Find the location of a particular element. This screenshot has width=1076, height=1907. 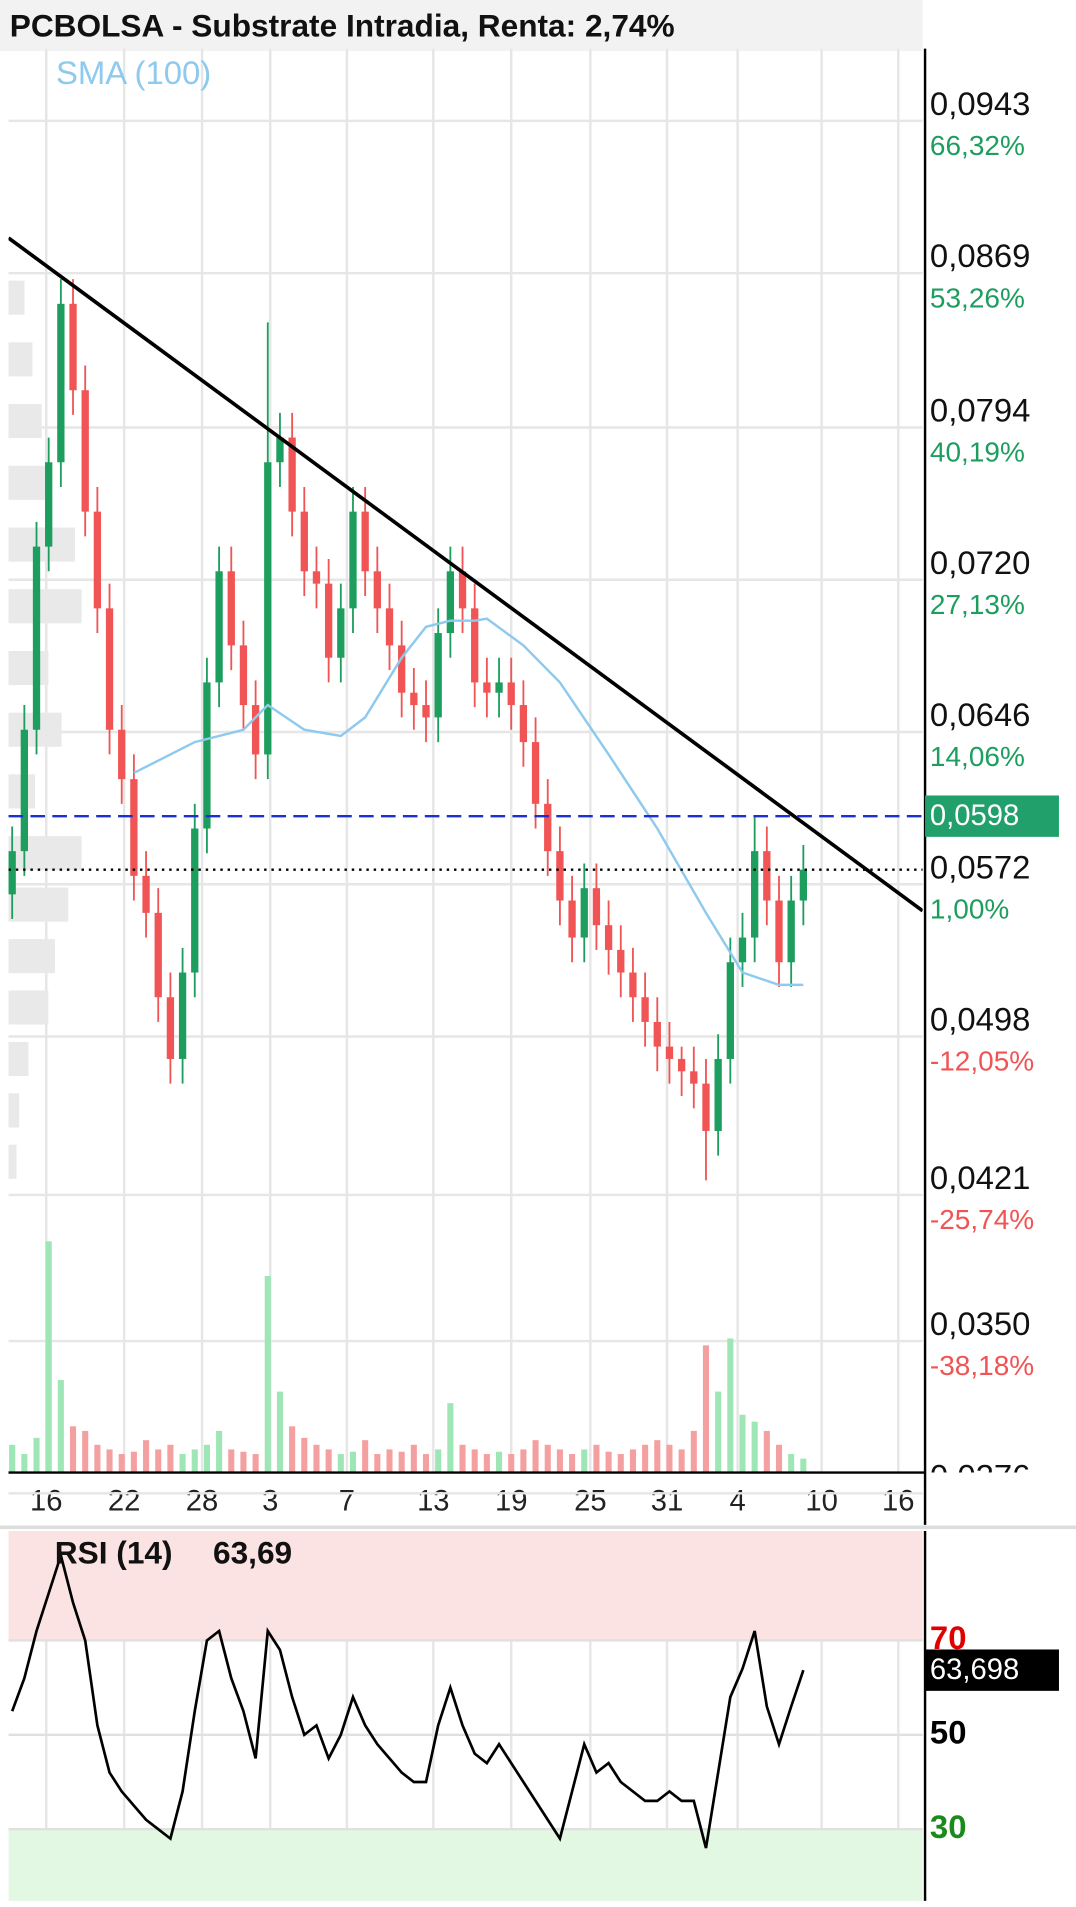

x-tick-label: 31 is located at coordinates (667, 1502).